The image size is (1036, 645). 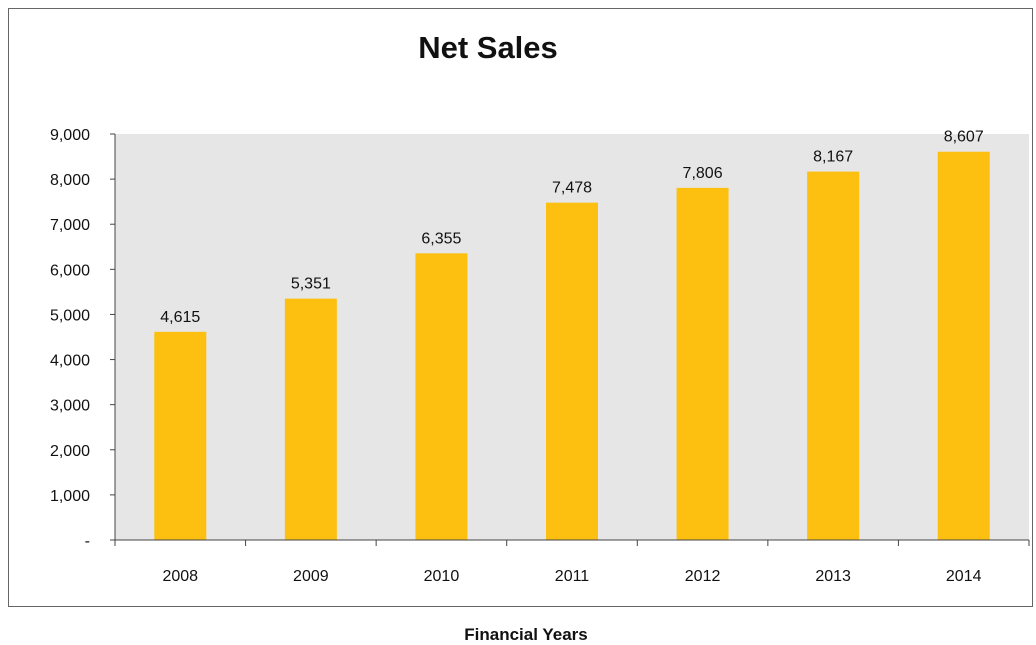 What do you see at coordinates (70, 496) in the screenshot?
I see `y-tick-label: 1,000` at bounding box center [70, 496].